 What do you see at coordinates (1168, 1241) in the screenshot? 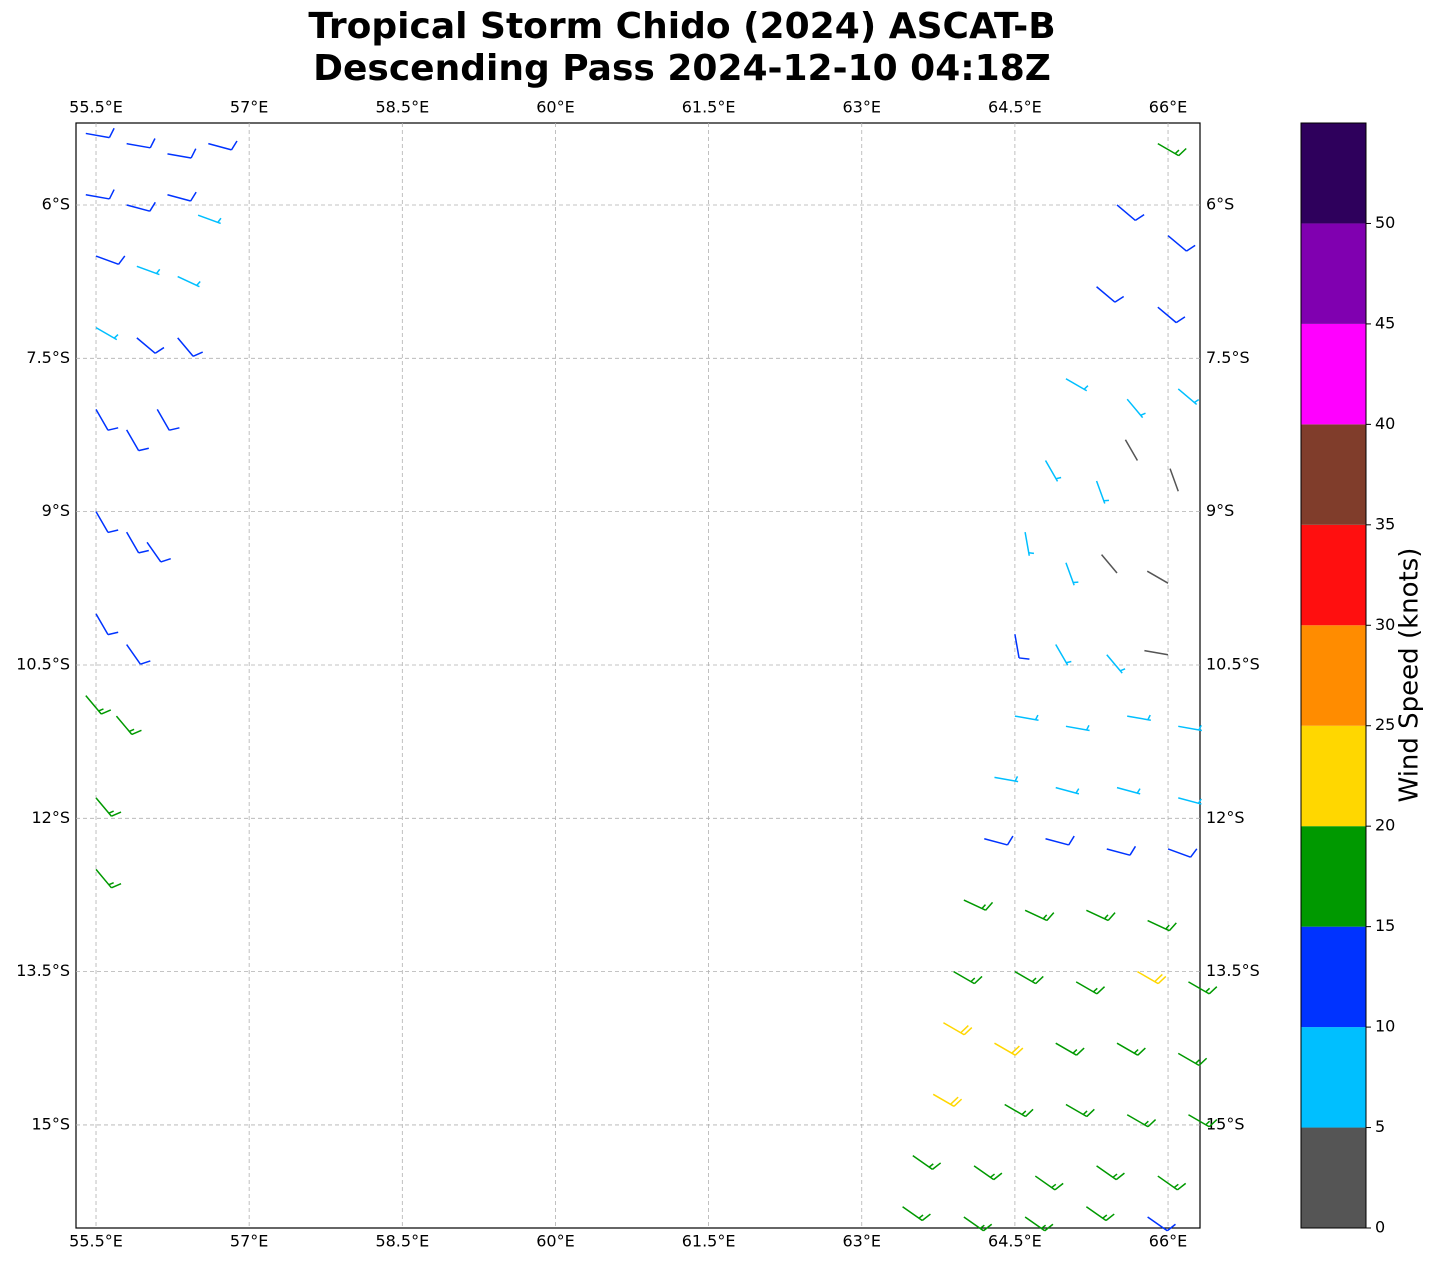
I see `x-tick-label: 66°E` at bounding box center [1168, 1241].